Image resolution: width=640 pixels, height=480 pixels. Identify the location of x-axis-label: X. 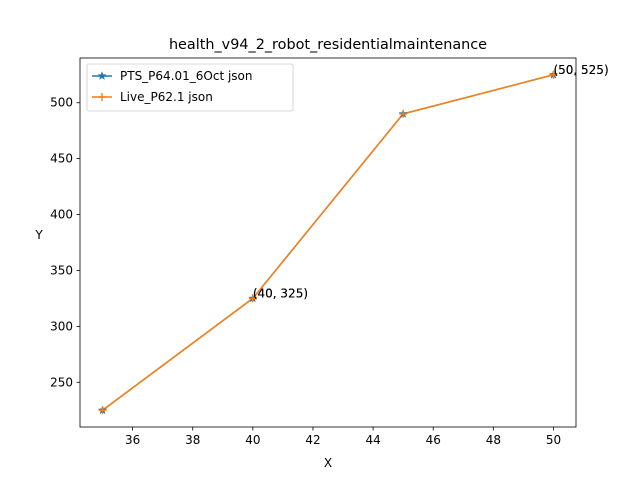
(328, 463).